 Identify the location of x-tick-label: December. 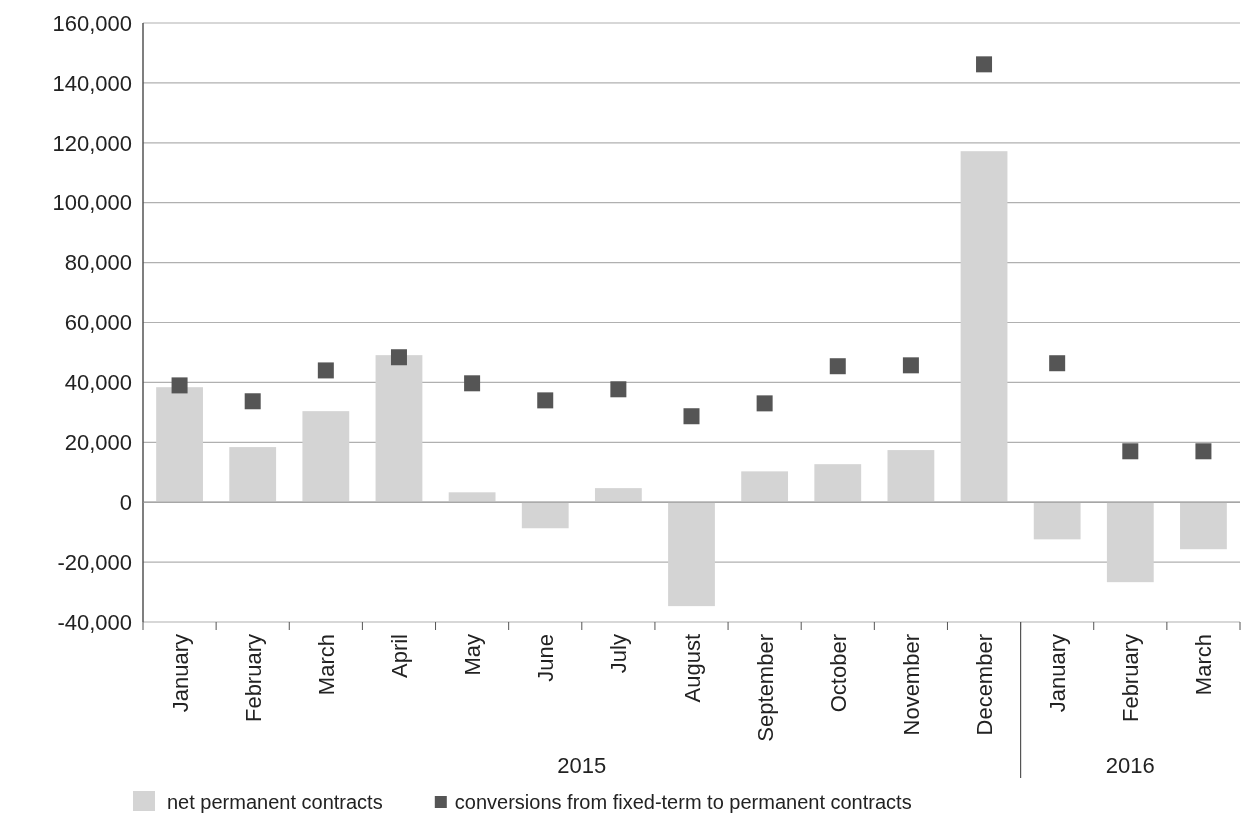
(985, 685).